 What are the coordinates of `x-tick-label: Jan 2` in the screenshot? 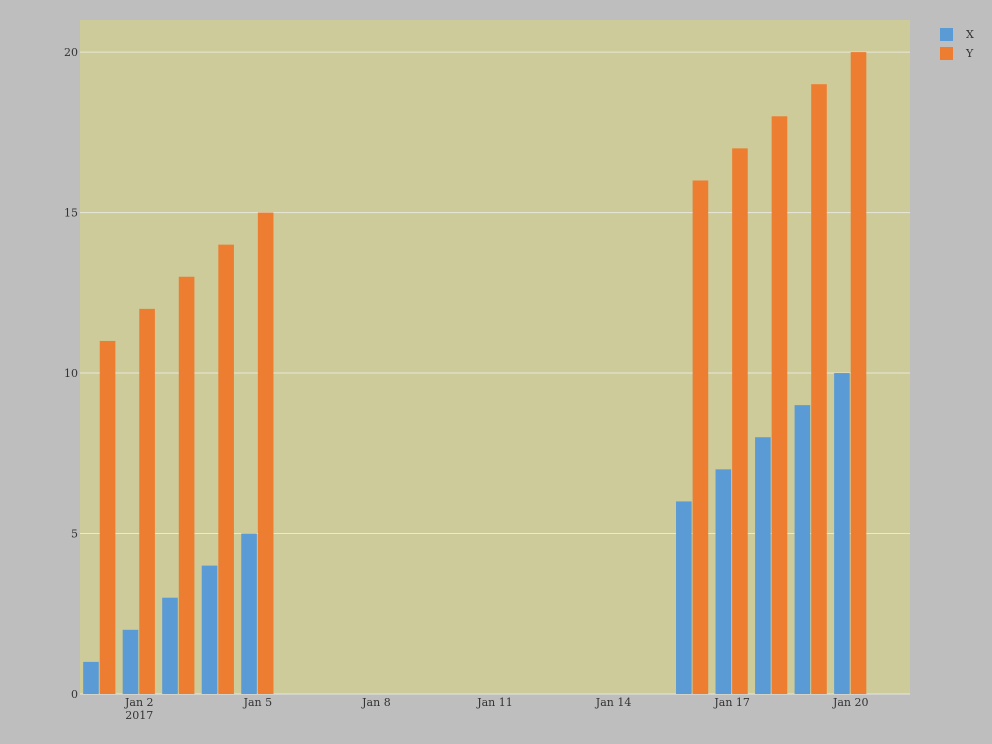 It's located at (139, 702).